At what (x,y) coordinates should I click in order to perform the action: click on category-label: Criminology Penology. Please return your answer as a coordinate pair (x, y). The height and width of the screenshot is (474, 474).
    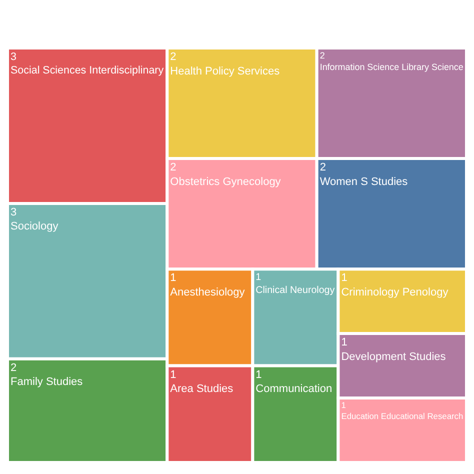
    Looking at the image, I should click on (395, 292).